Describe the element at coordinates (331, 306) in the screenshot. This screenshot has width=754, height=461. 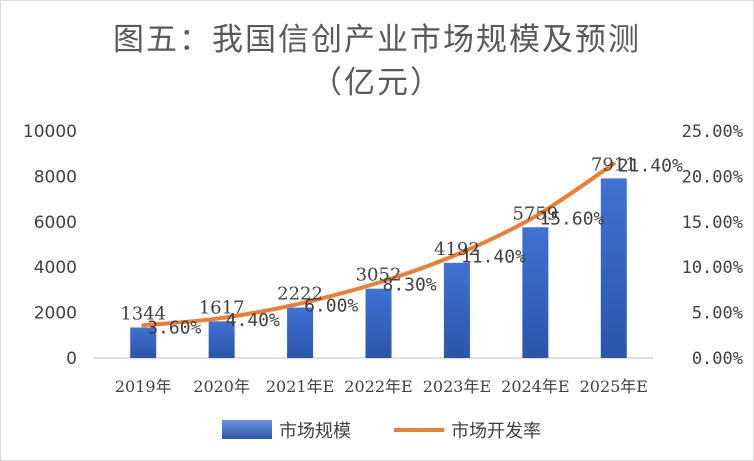
I see `line-value-label: 6.00%` at that location.